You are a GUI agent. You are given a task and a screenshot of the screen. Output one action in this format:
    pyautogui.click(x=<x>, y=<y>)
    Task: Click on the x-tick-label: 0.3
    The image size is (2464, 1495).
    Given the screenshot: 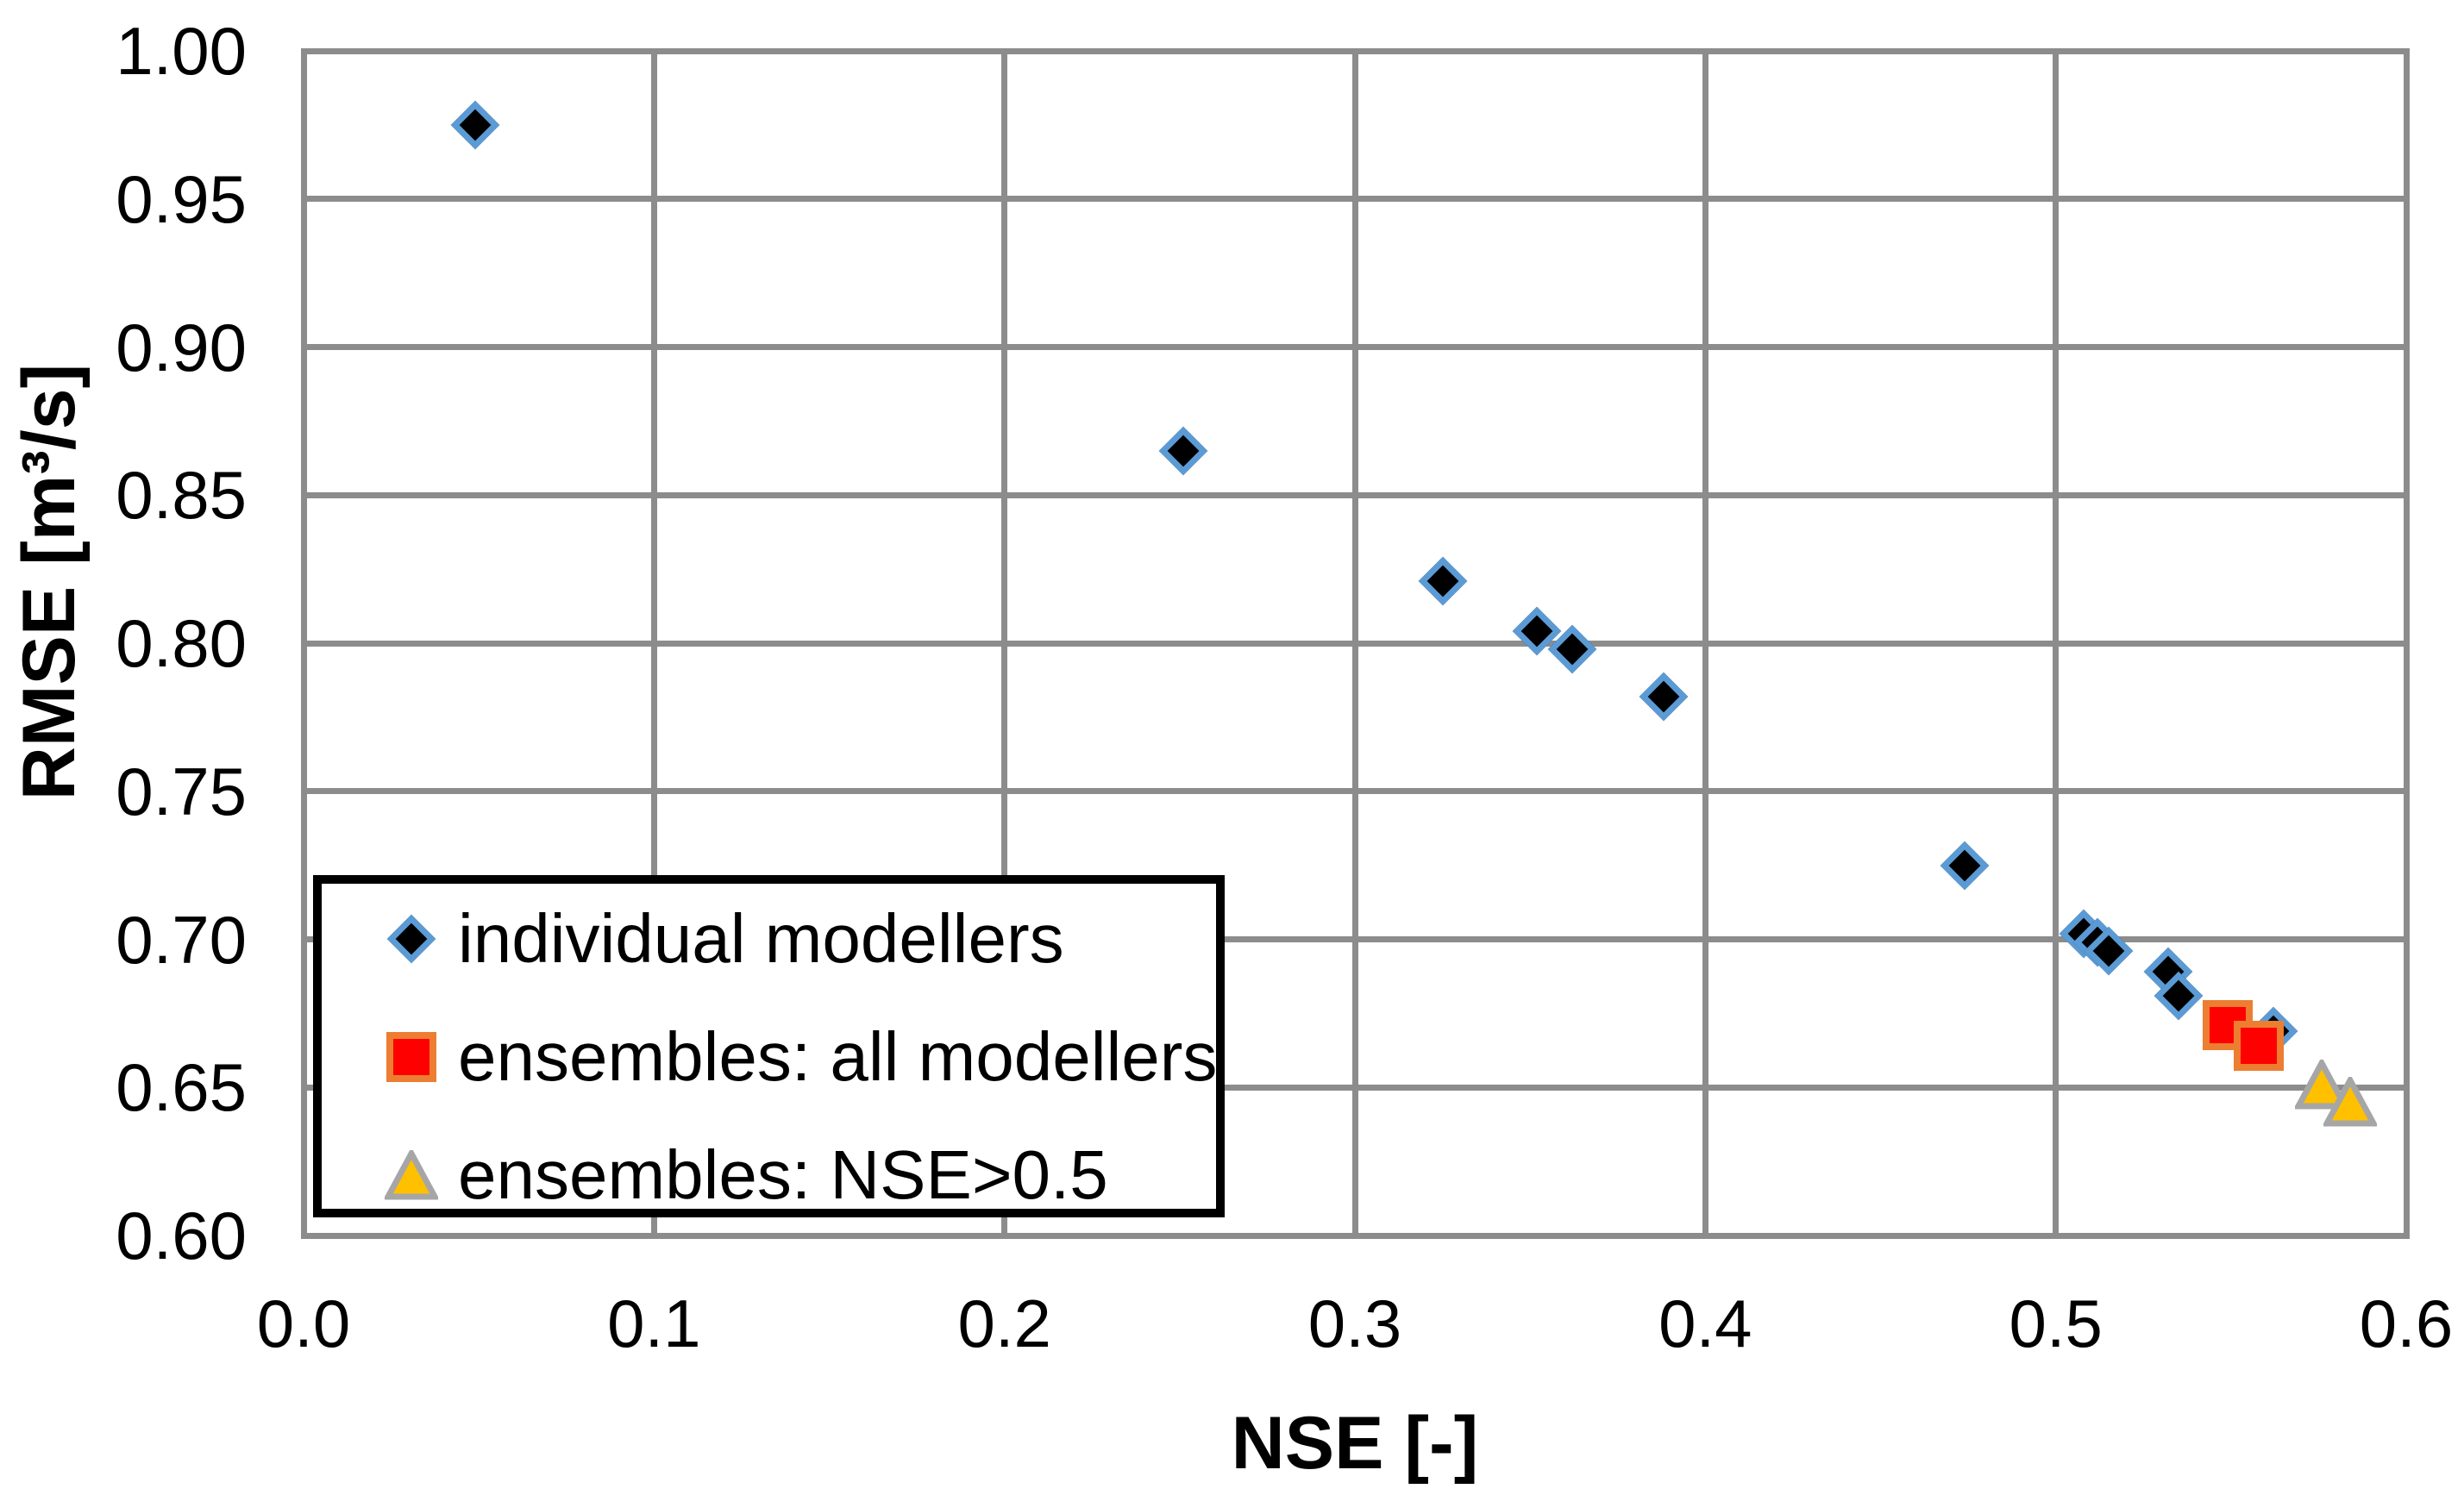 What is the action you would take?
    pyautogui.click(x=1354, y=1323)
    